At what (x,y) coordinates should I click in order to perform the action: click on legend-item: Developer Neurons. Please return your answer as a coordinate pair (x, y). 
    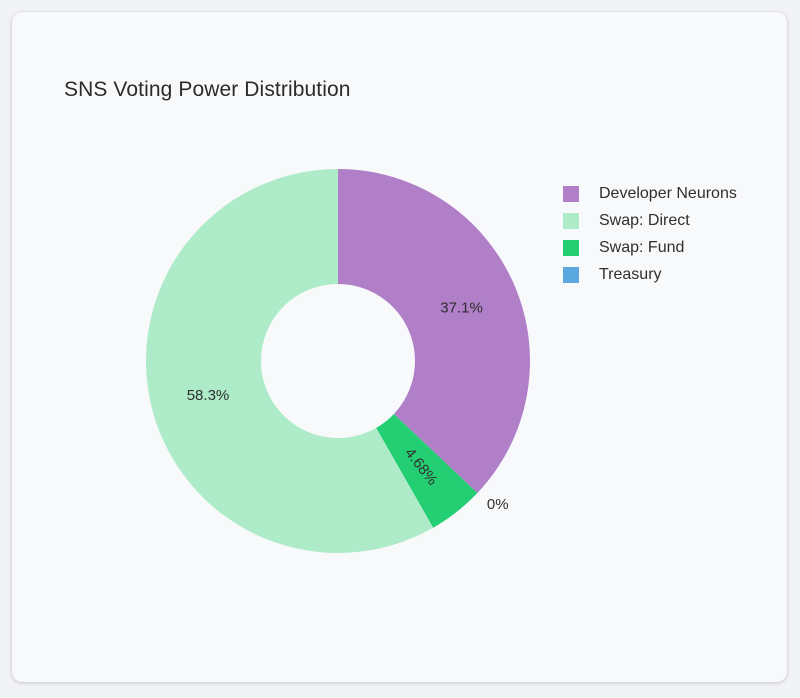
    Looking at the image, I should click on (650, 193).